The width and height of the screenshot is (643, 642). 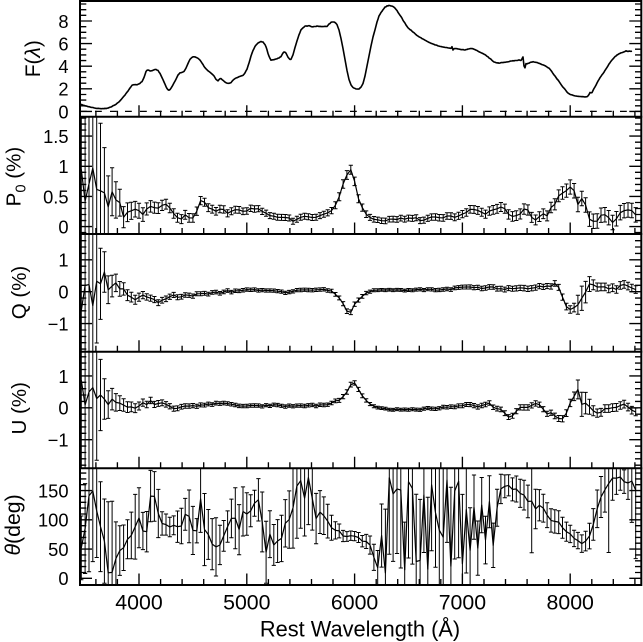 What do you see at coordinates (463, 603) in the screenshot?
I see `svg-text: 7000` at bounding box center [463, 603].